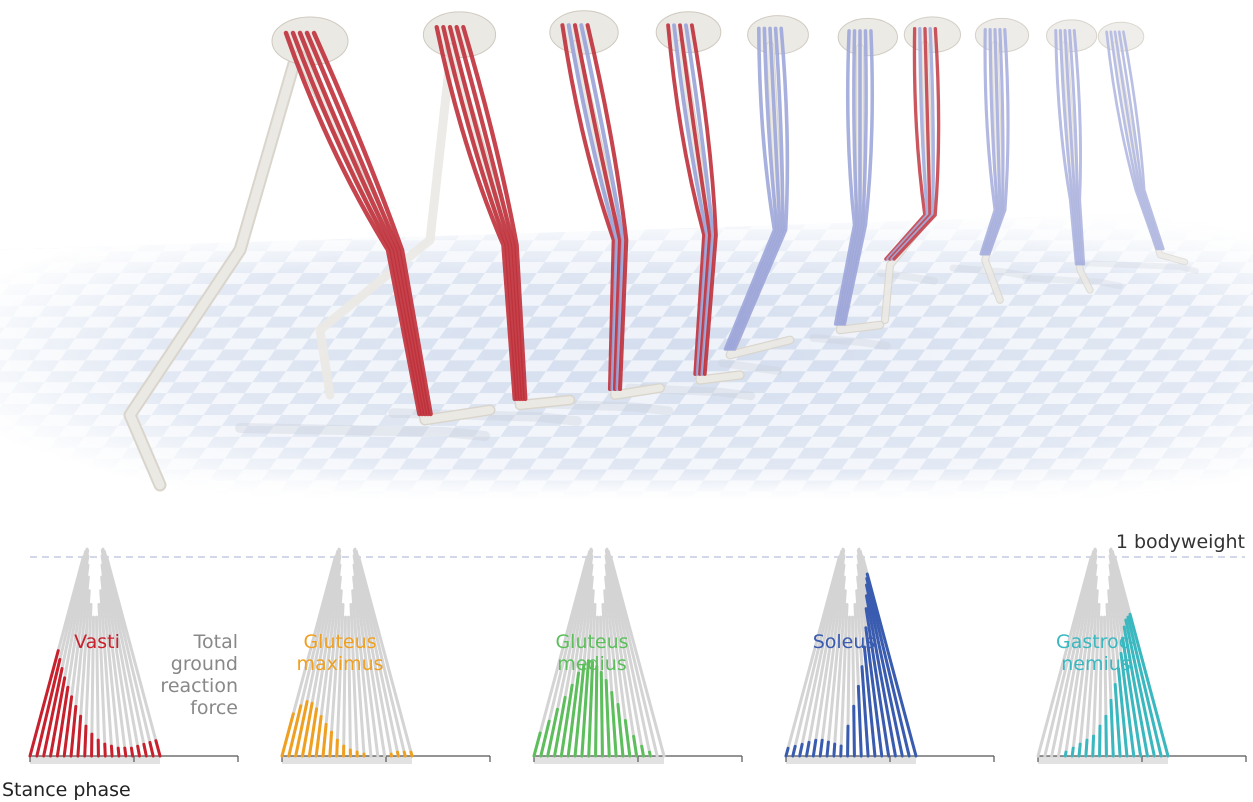 This screenshot has width=1253, height=802. Describe the element at coordinates (1096, 642) in the screenshot. I see `gastrocnemius-label: Gastroc-` at that location.